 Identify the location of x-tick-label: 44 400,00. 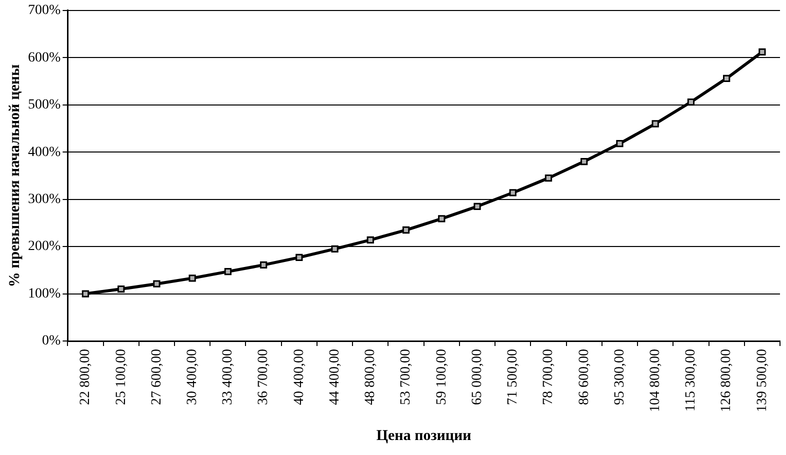
(334, 377).